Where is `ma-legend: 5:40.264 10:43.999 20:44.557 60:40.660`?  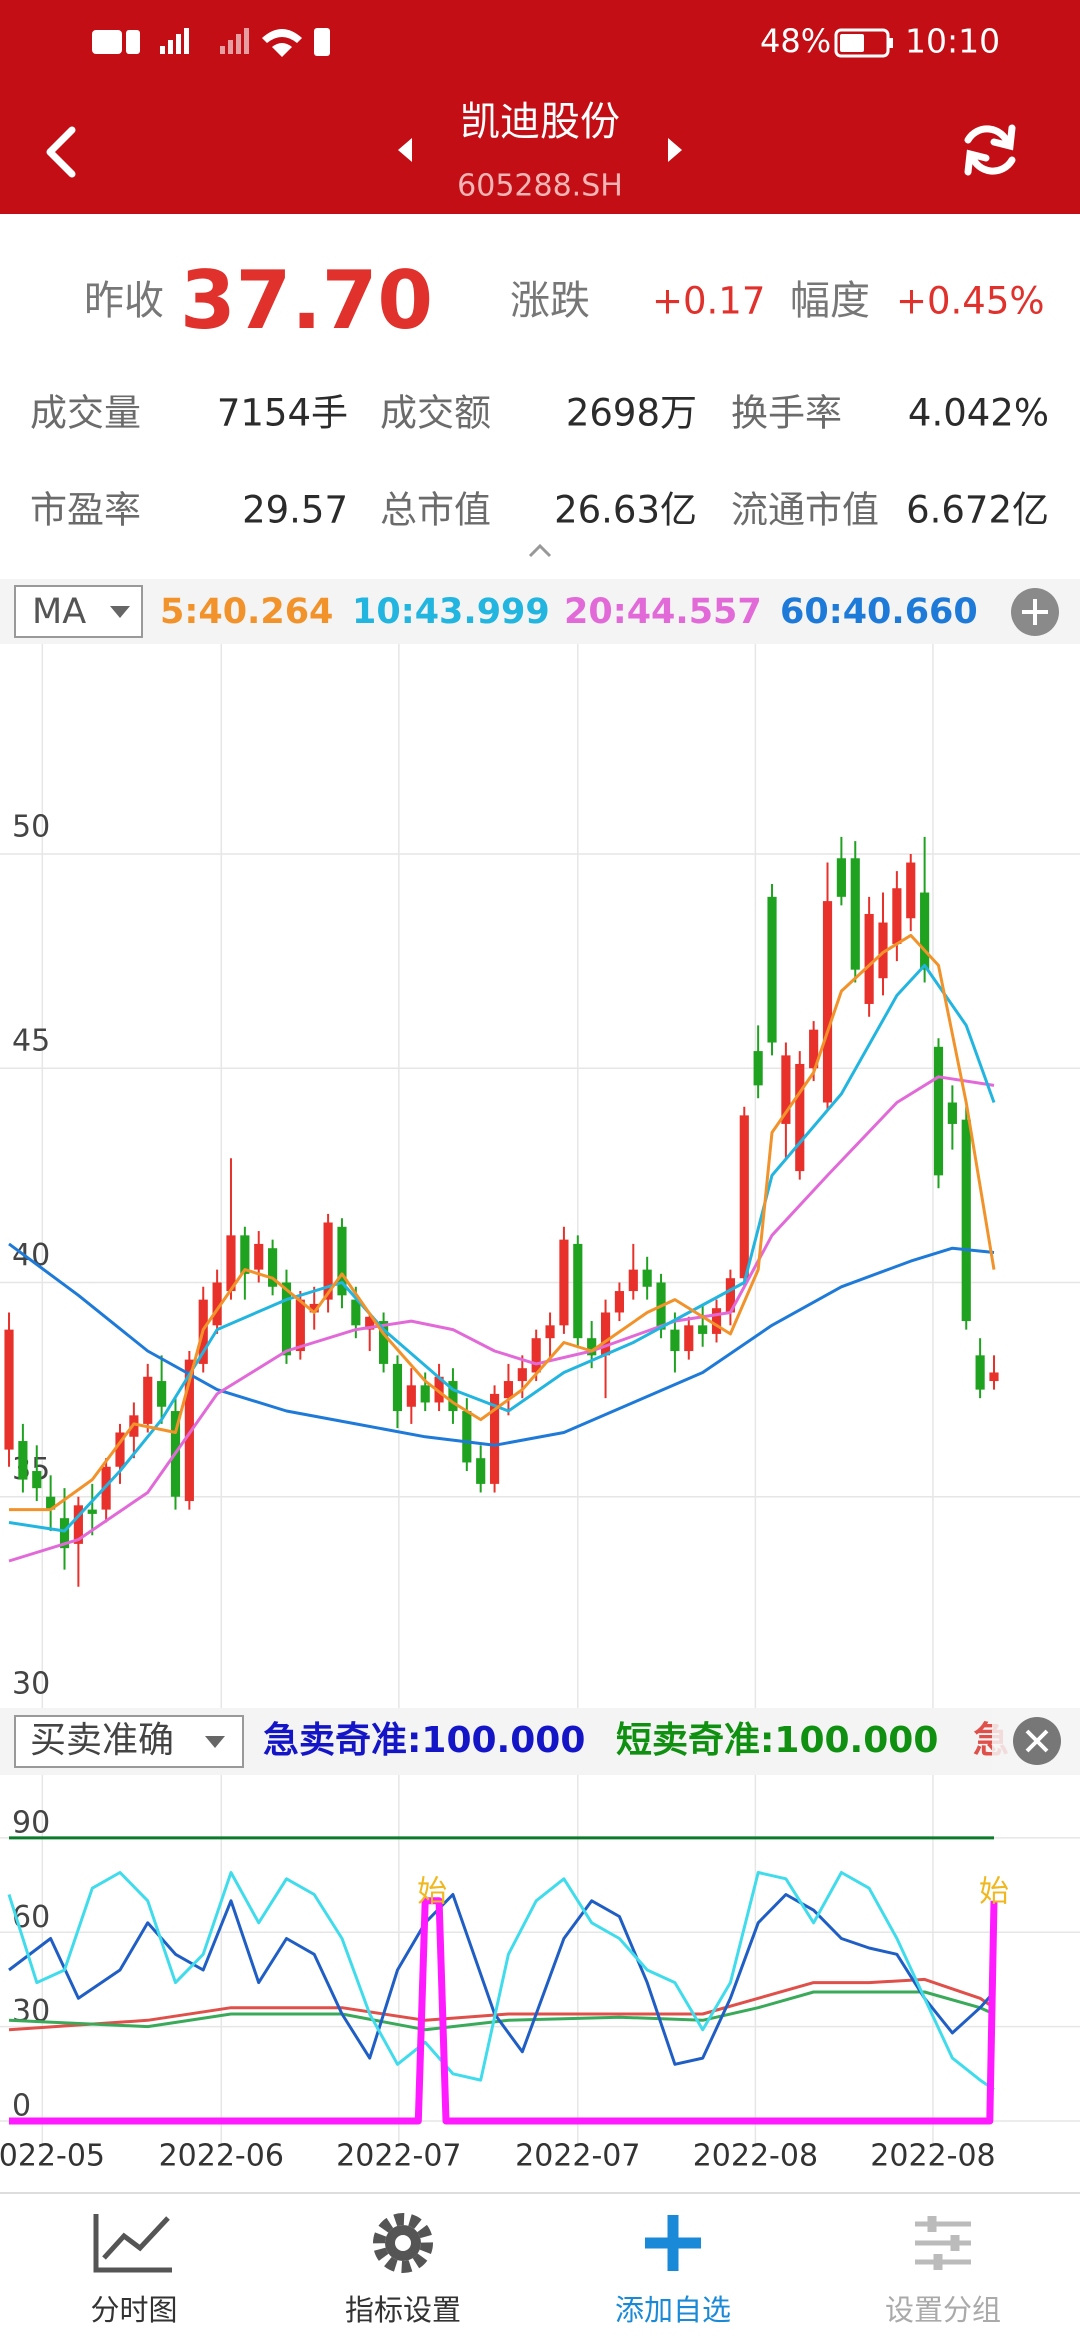
ma-legend: 5:40.264 10:43.999 20:44.557 60:40.660 is located at coordinates (569, 612).